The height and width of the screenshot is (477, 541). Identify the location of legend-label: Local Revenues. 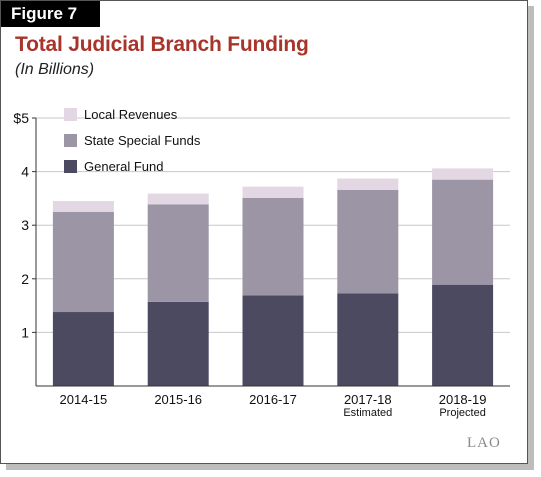
(131, 114).